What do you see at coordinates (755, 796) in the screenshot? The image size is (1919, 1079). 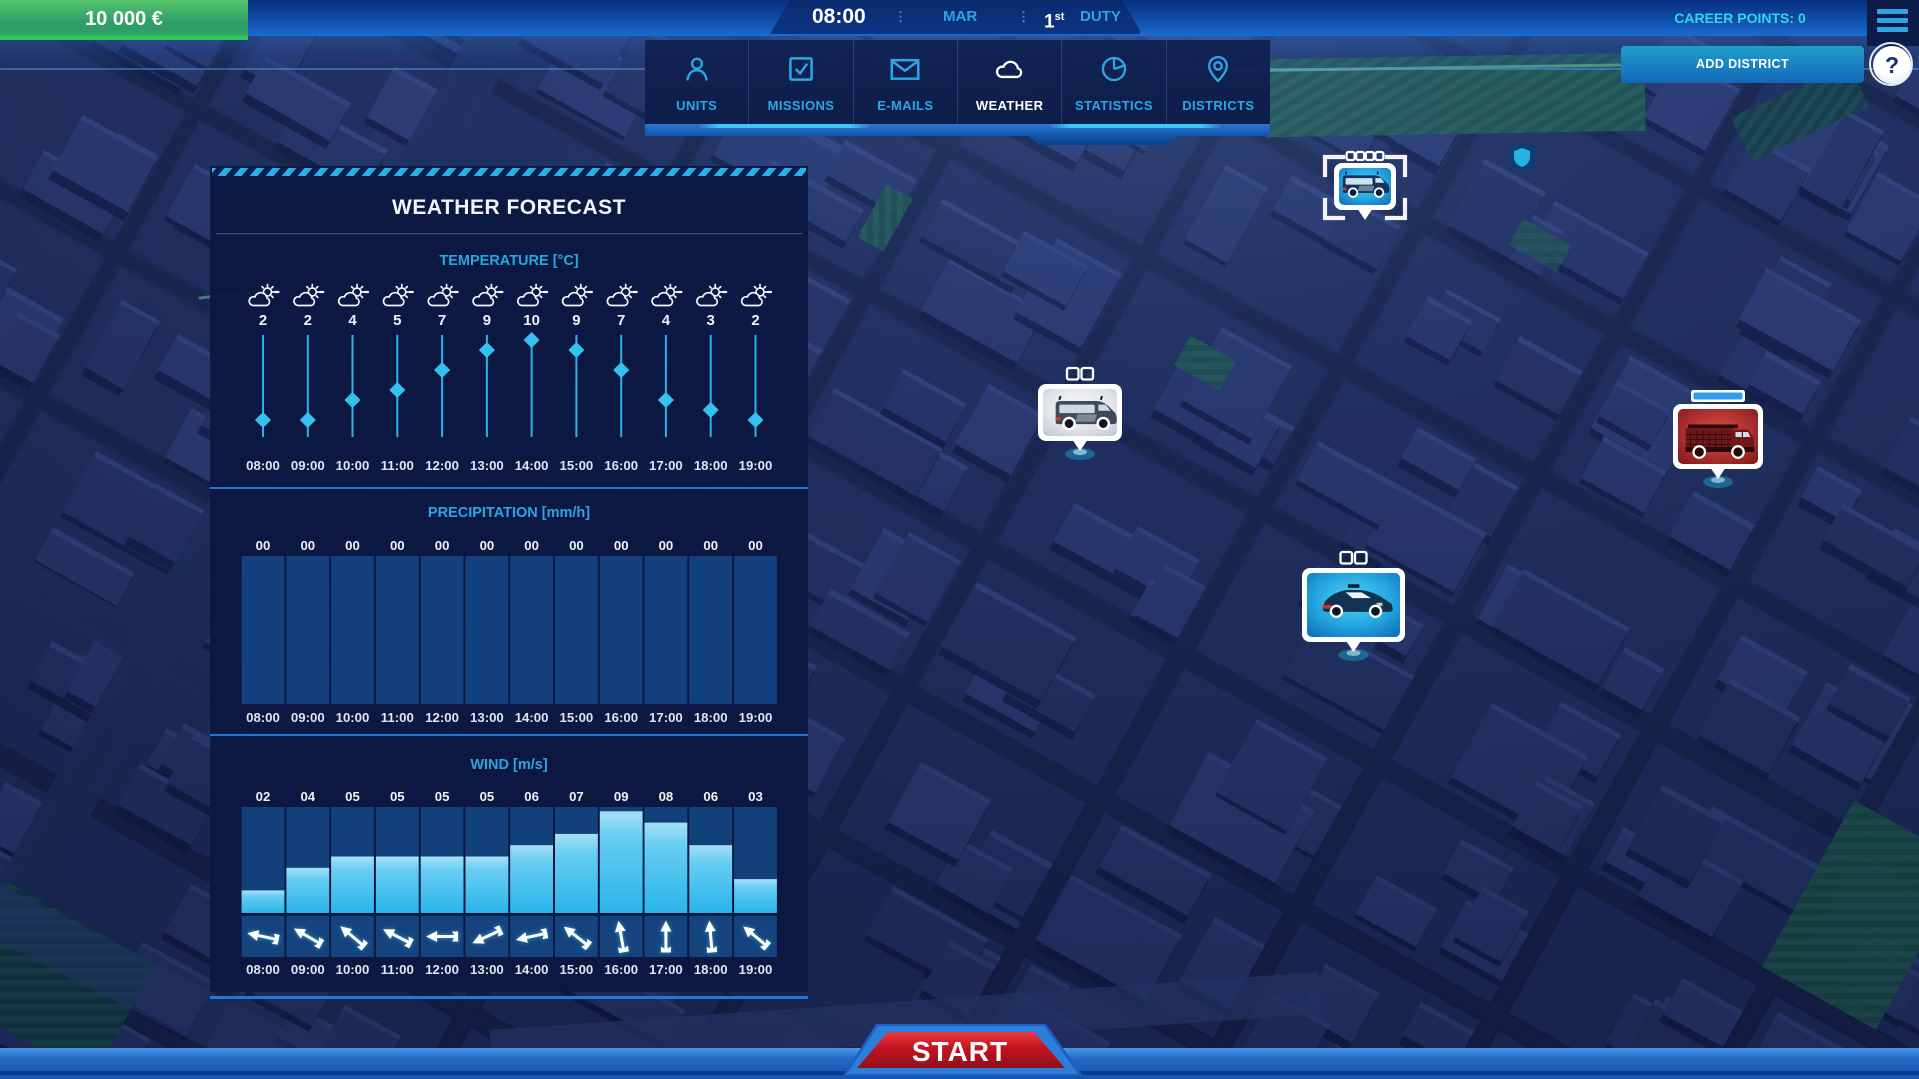 I see `svg-text: 03` at bounding box center [755, 796].